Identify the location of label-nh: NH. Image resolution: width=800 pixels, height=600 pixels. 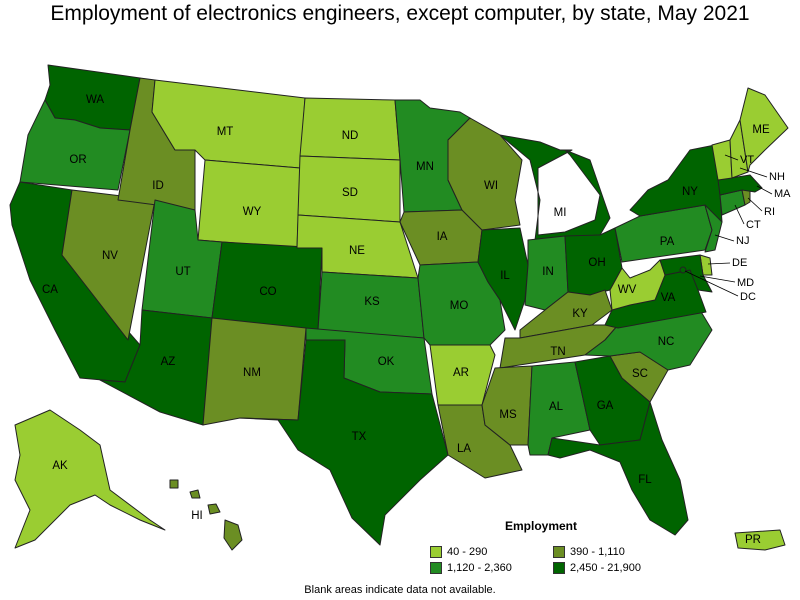
(777, 177).